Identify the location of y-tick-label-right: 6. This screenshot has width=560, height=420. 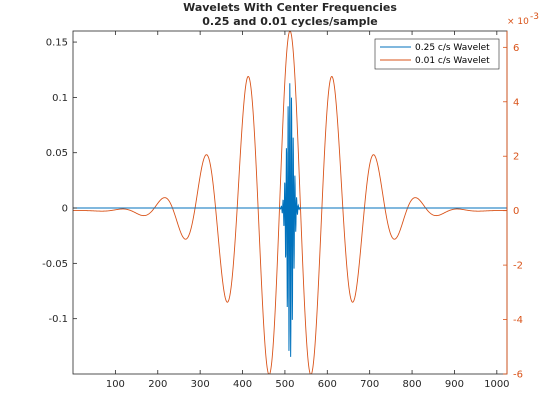
(516, 48).